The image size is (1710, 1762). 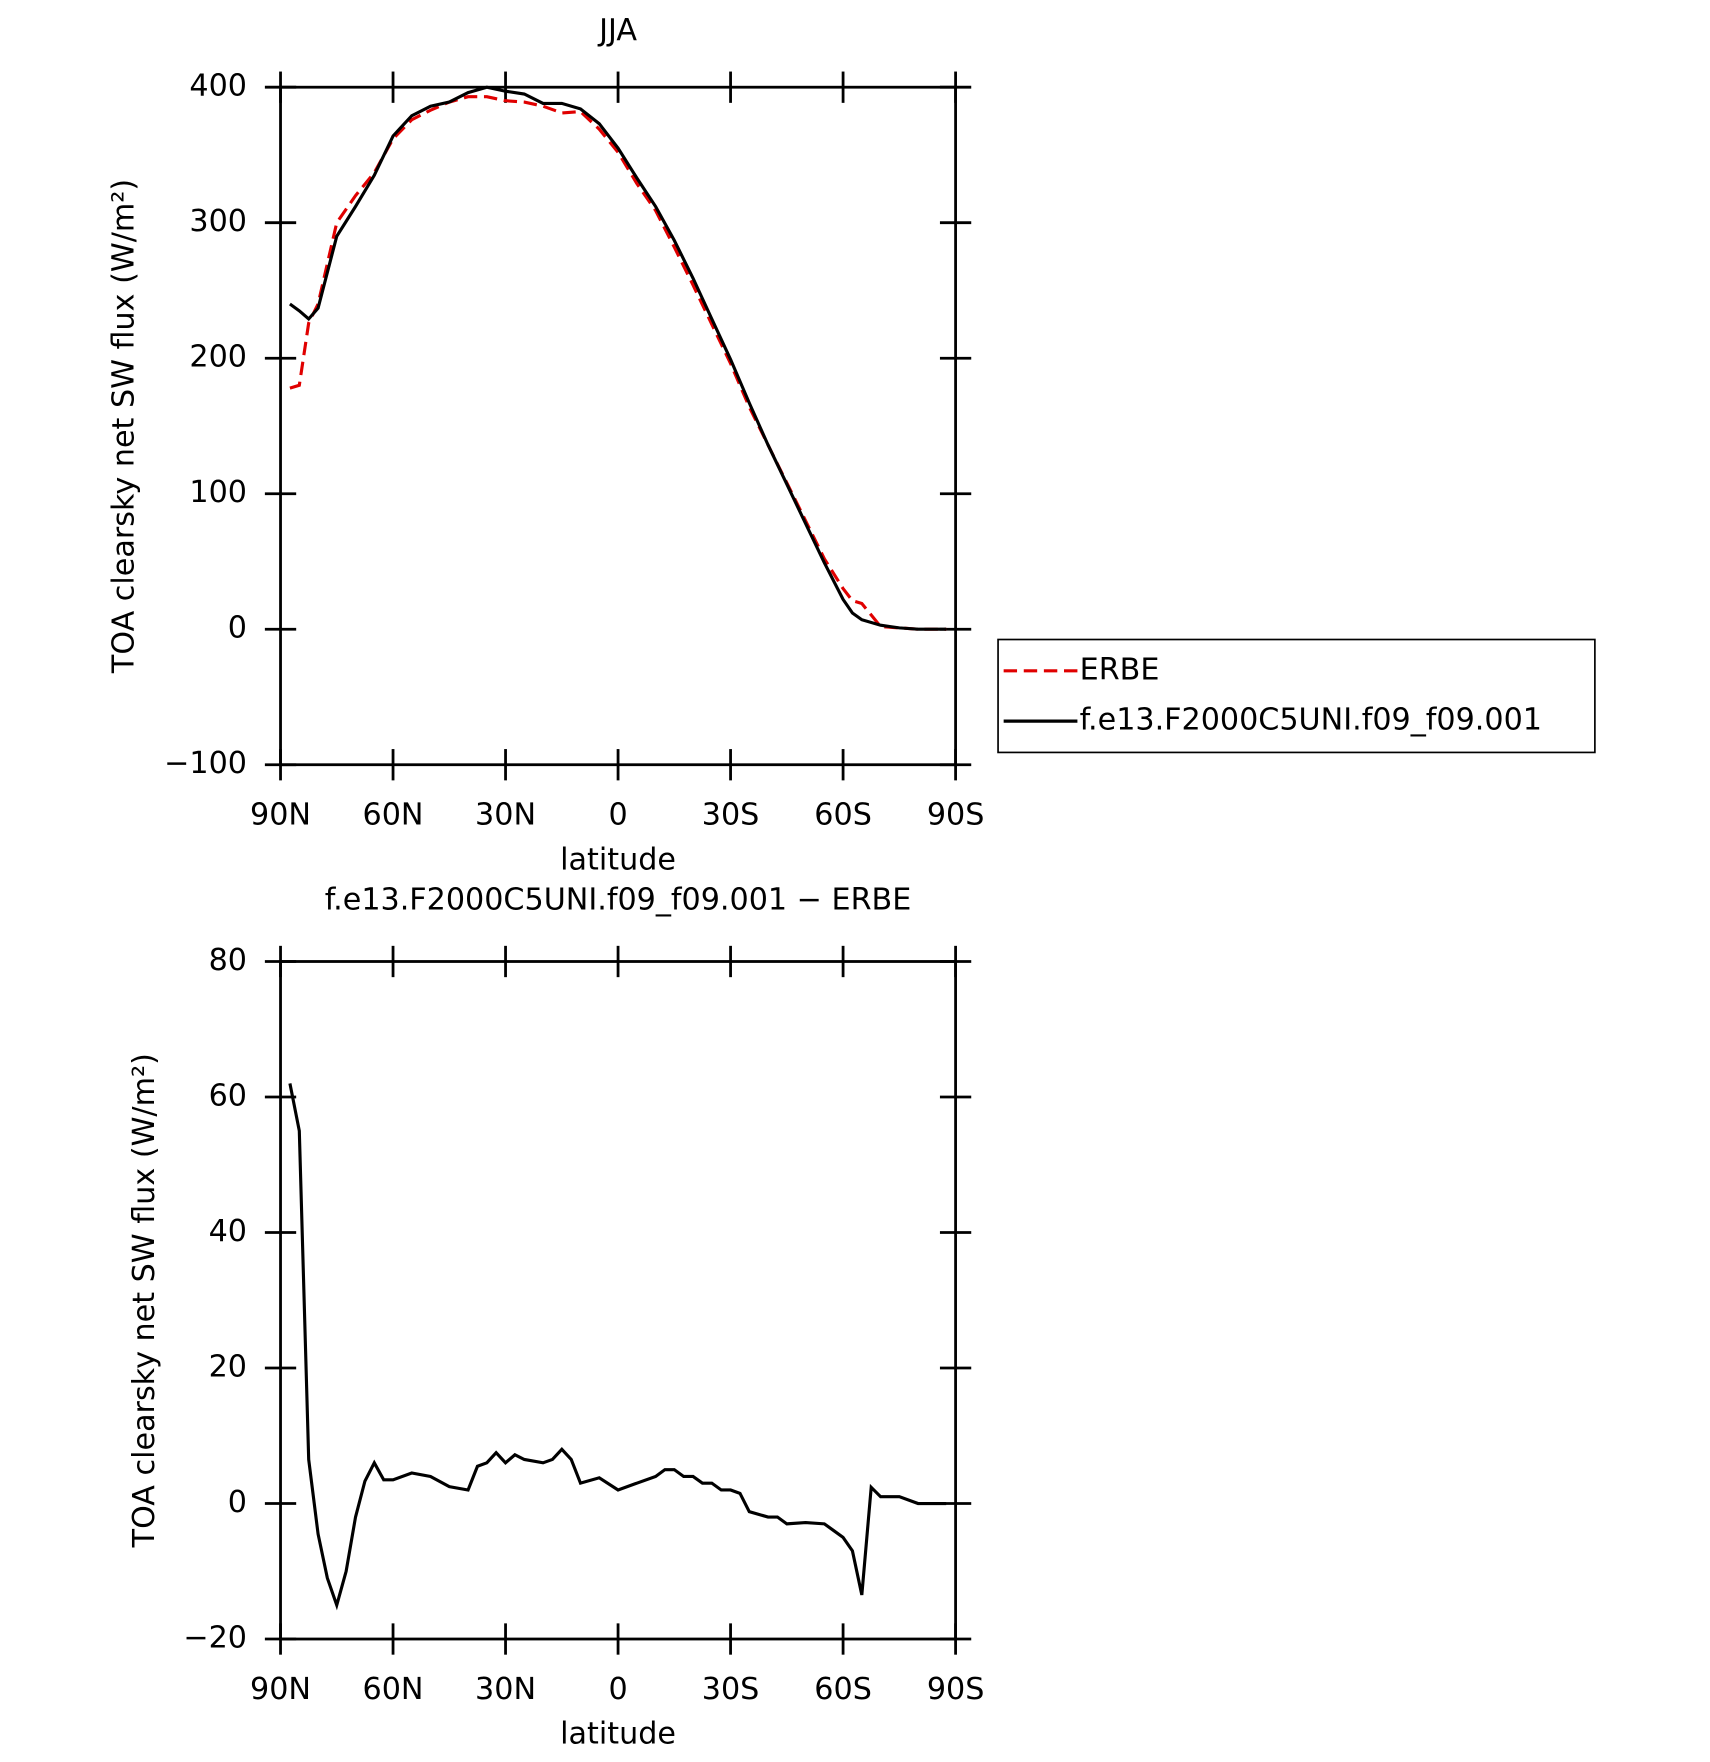 I want to click on legend-frame, so click(x=1296, y=696).